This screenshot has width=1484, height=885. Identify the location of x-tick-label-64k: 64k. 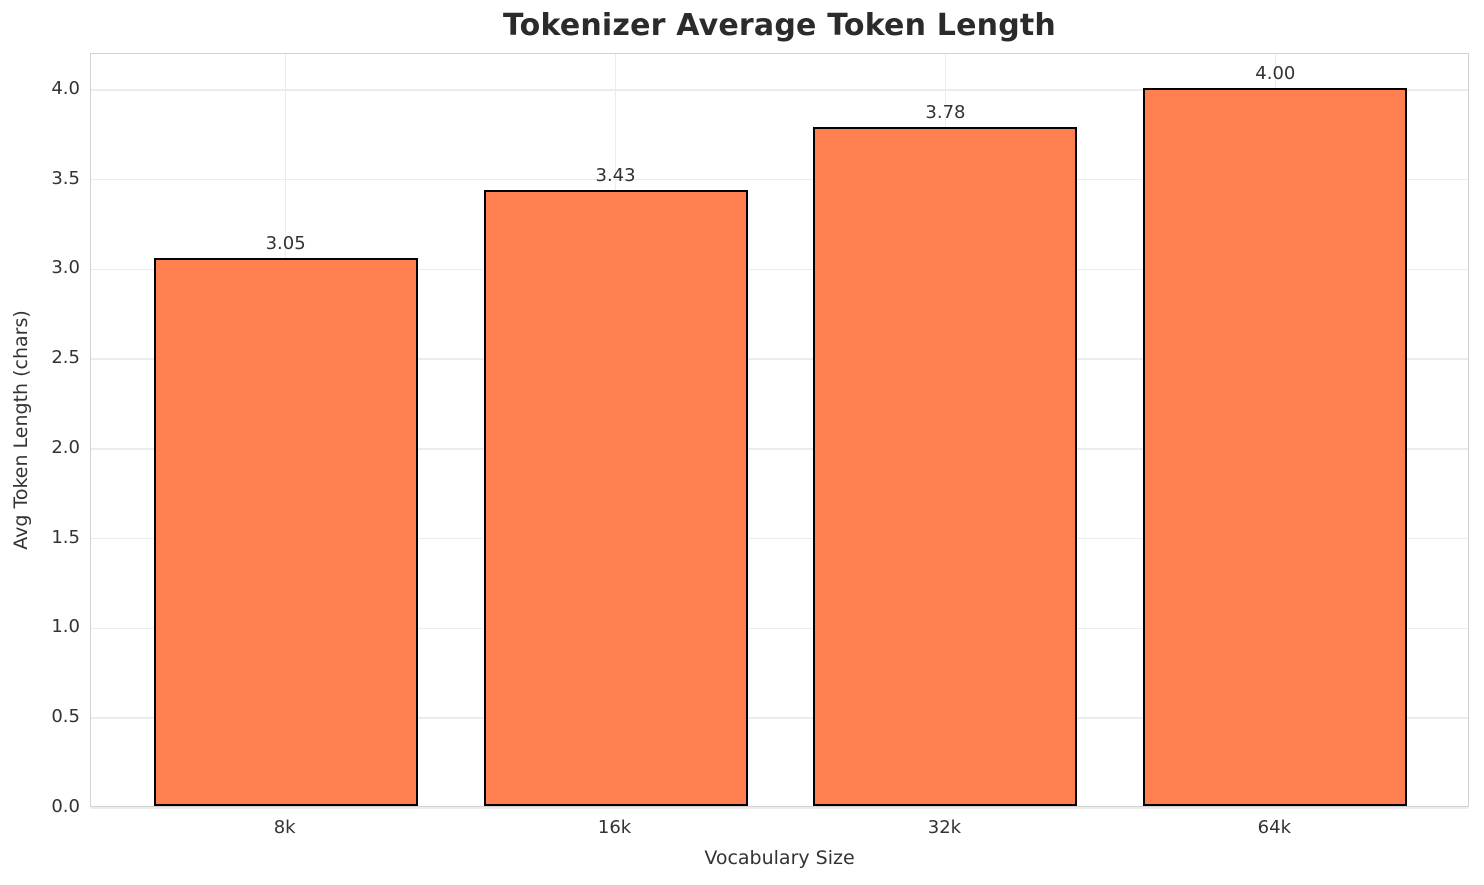
(1274, 827).